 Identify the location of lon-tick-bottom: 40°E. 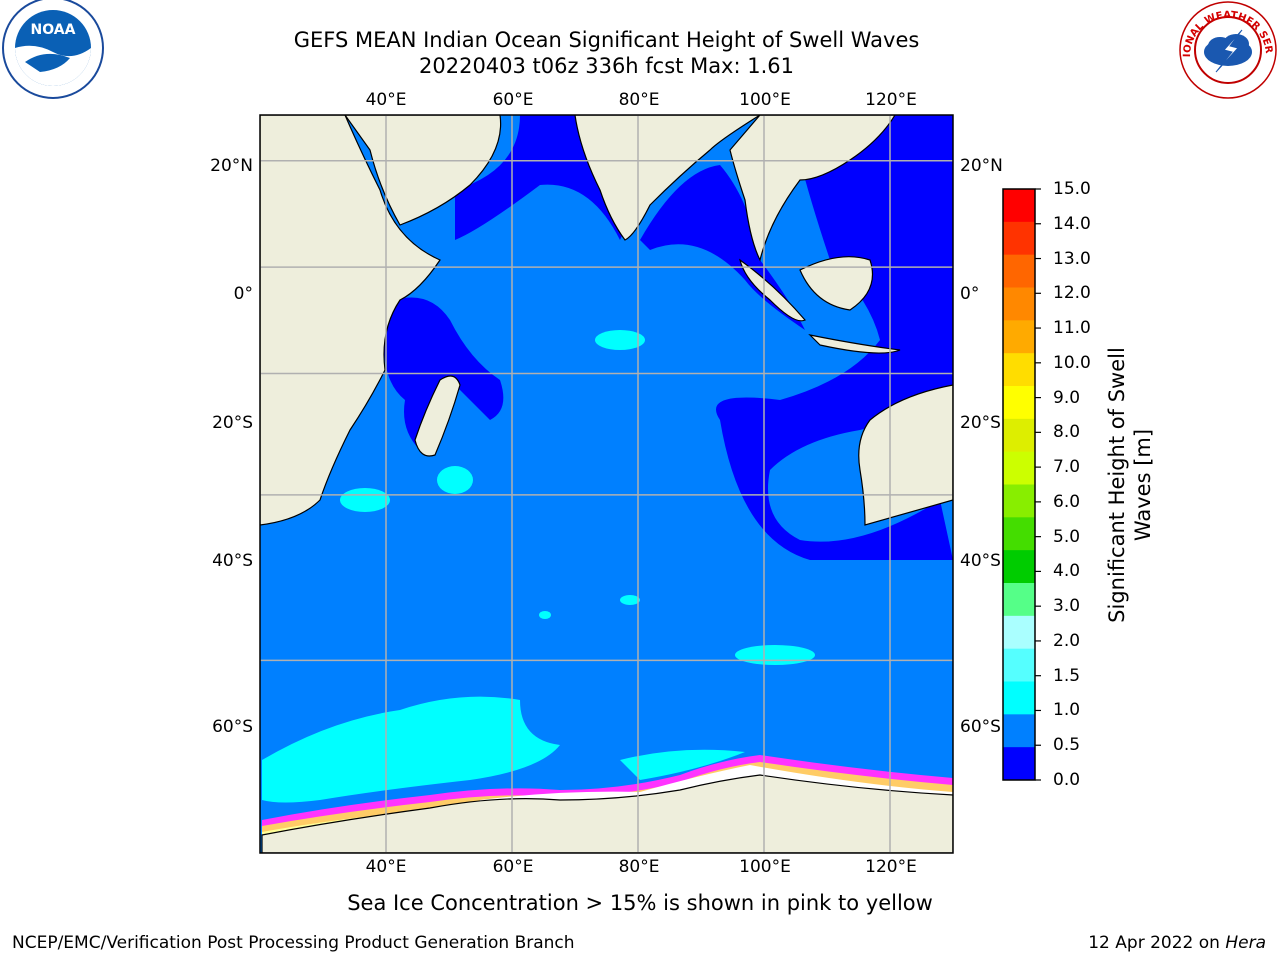
(386, 867).